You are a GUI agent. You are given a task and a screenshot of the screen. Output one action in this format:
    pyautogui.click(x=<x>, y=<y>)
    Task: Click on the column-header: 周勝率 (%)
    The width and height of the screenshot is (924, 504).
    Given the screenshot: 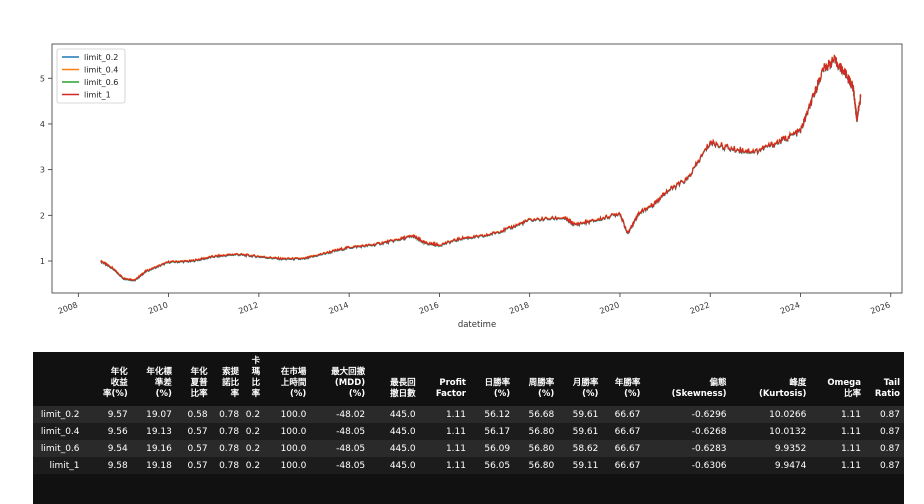 What is the action you would take?
    pyautogui.click(x=536, y=379)
    